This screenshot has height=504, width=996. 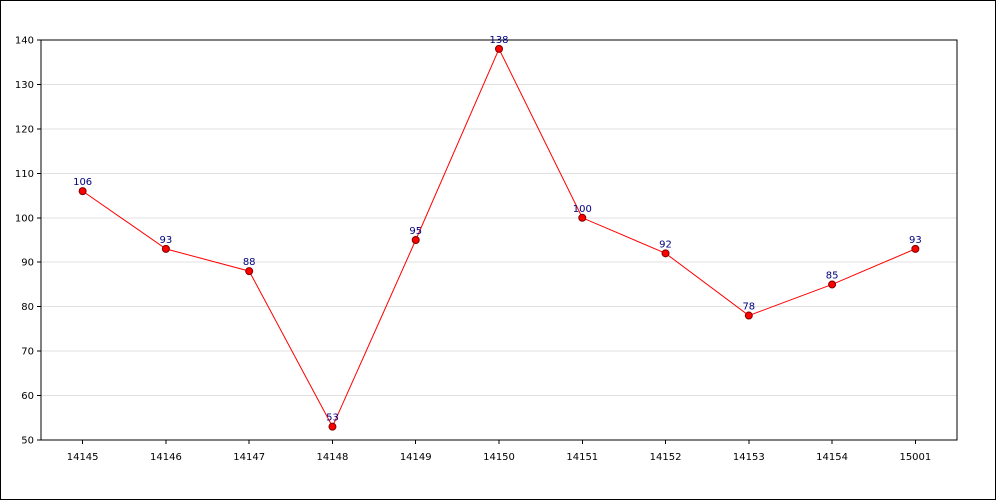 I want to click on data-label: 106, so click(x=82, y=182).